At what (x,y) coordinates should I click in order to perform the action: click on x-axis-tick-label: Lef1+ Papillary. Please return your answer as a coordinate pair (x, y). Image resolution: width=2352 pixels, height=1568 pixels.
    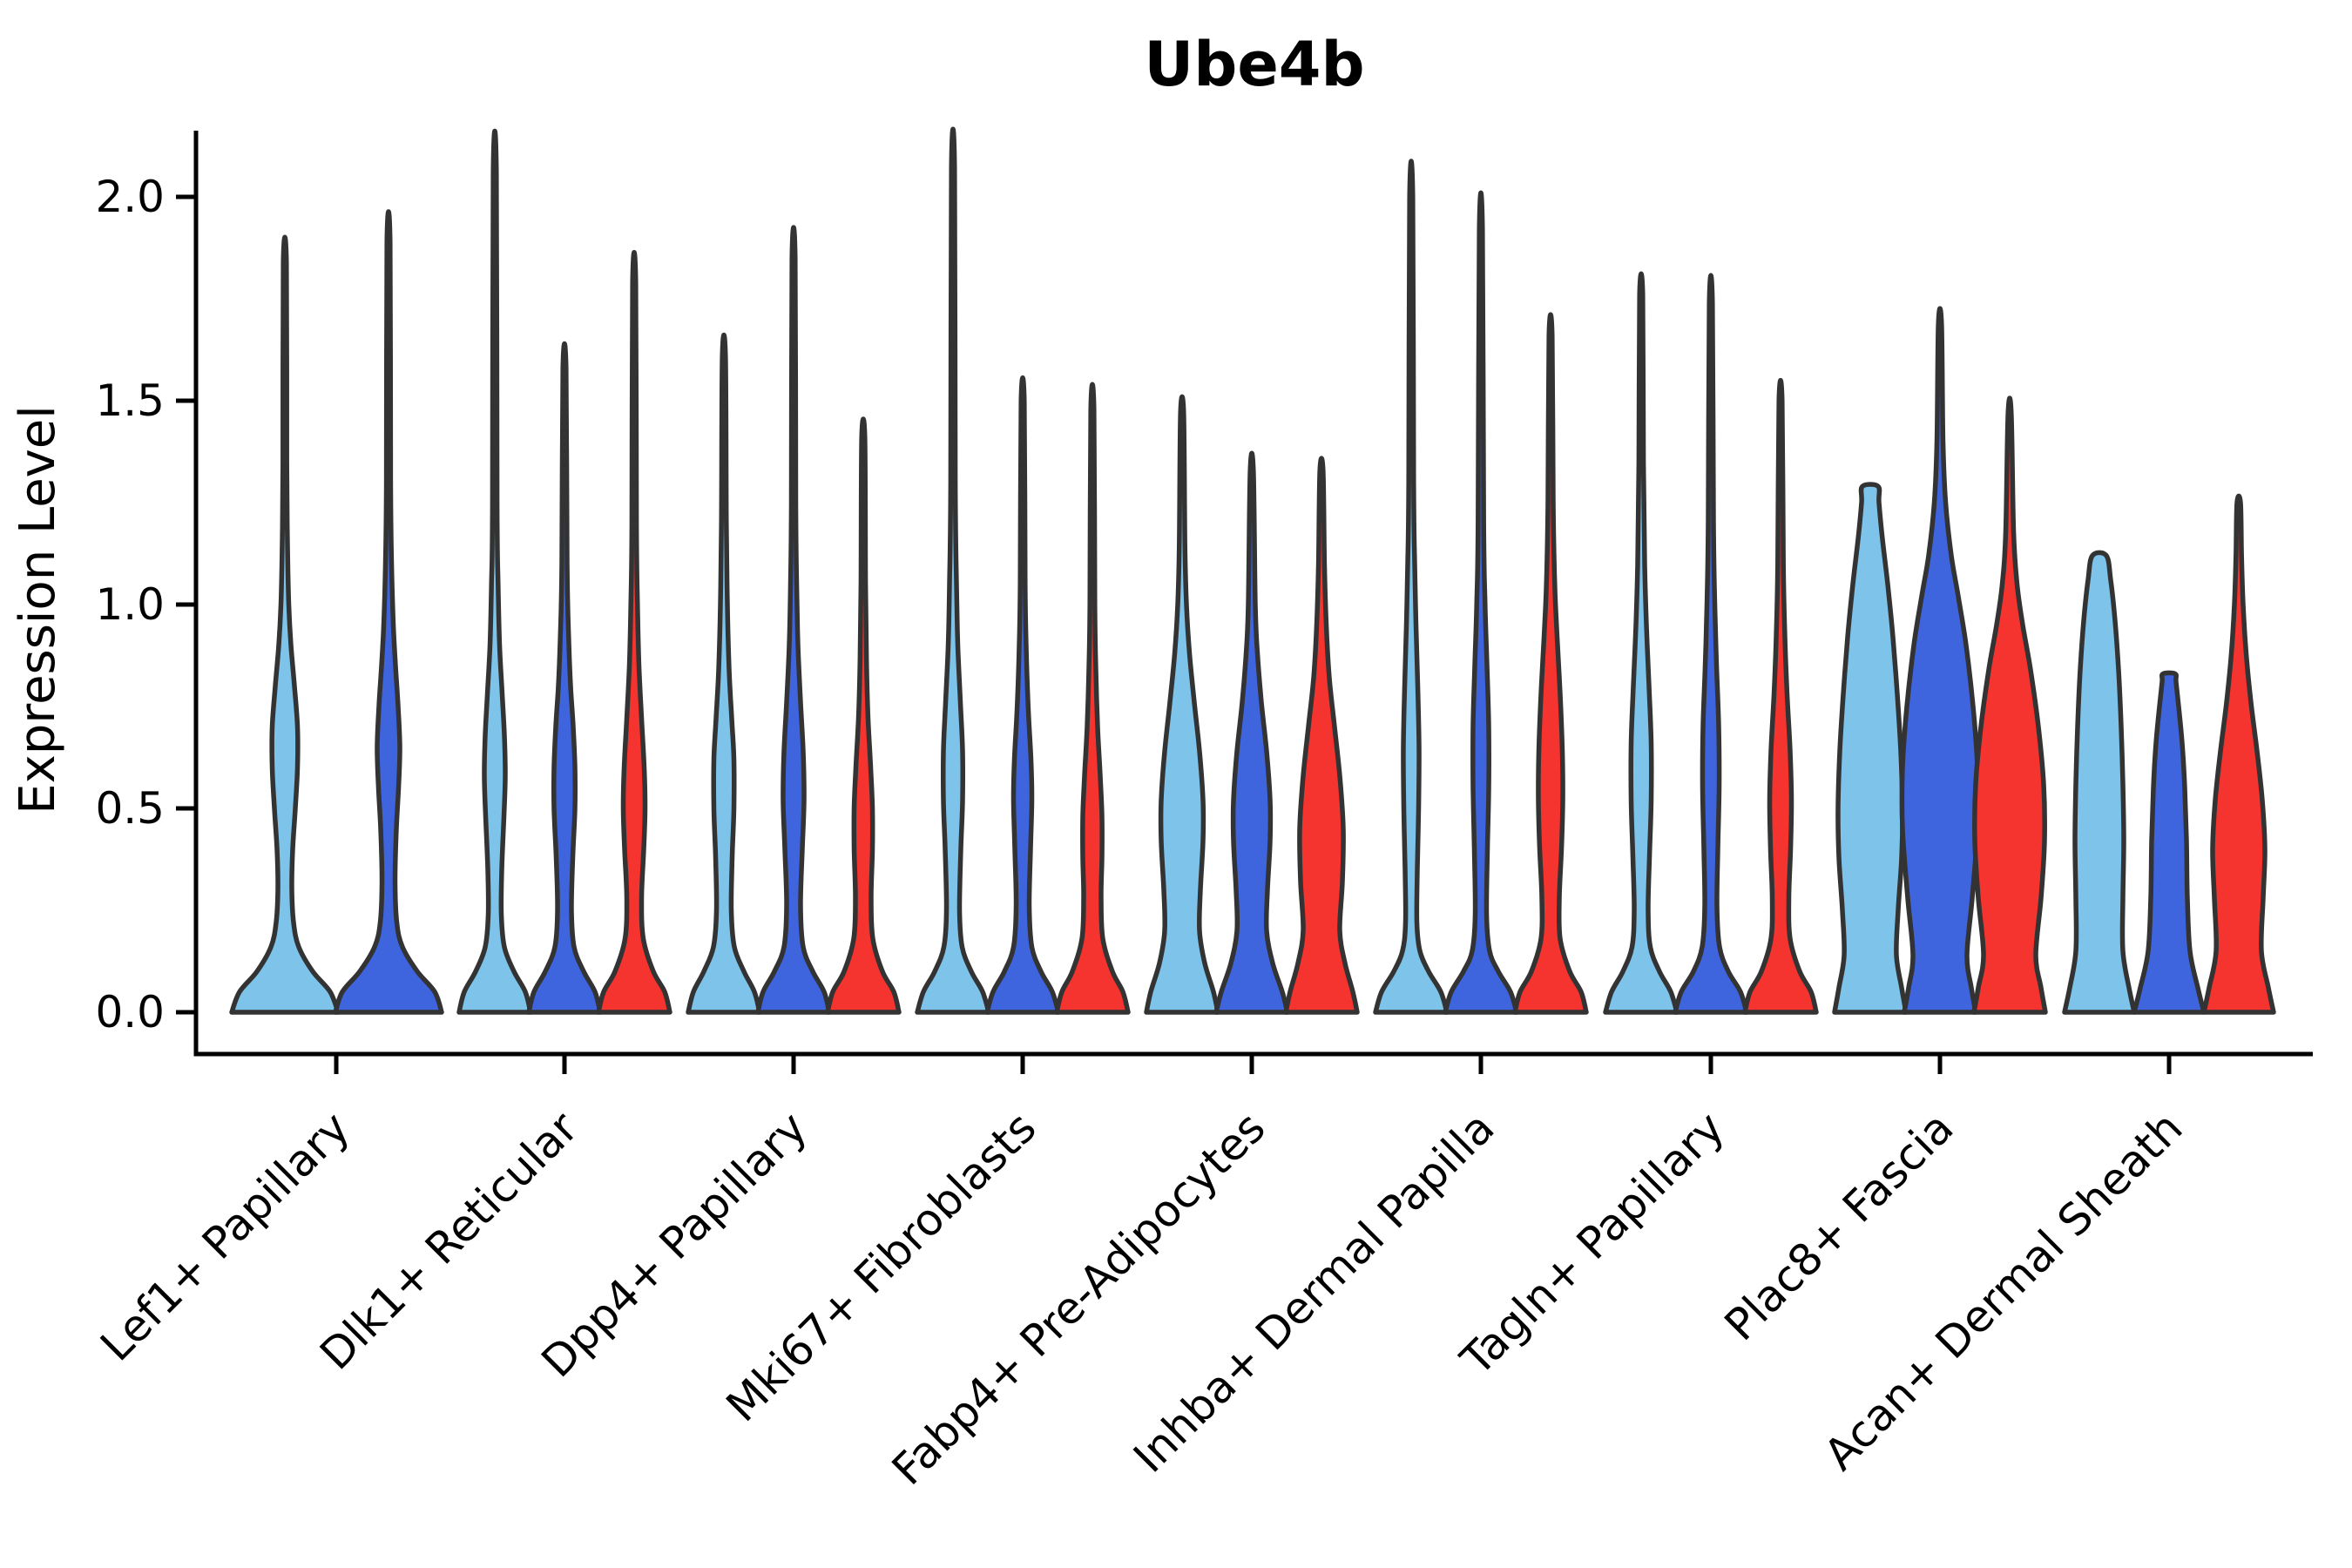
    Looking at the image, I should click on (225, 1236).